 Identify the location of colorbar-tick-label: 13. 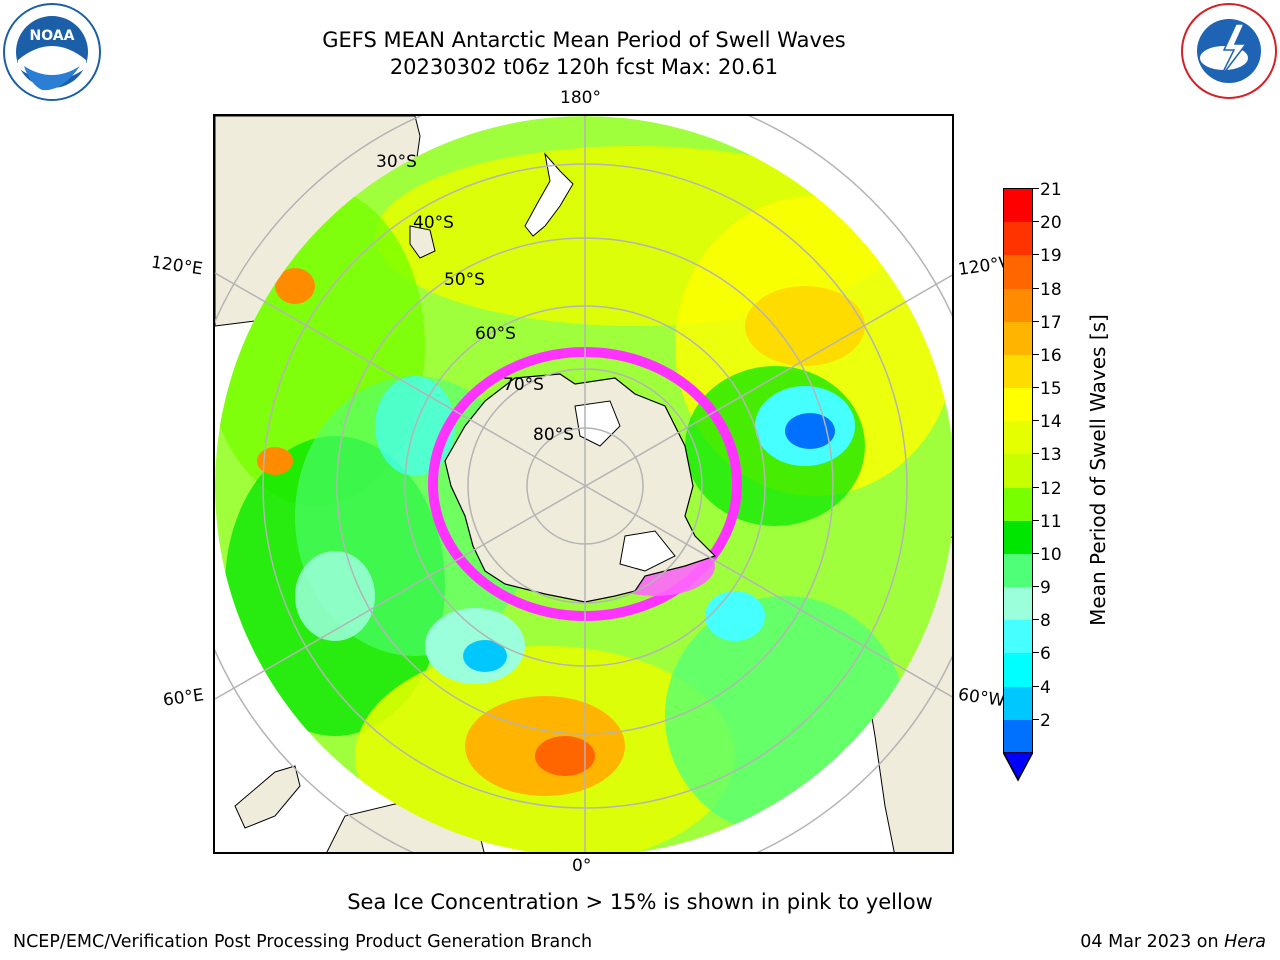
(1051, 455).